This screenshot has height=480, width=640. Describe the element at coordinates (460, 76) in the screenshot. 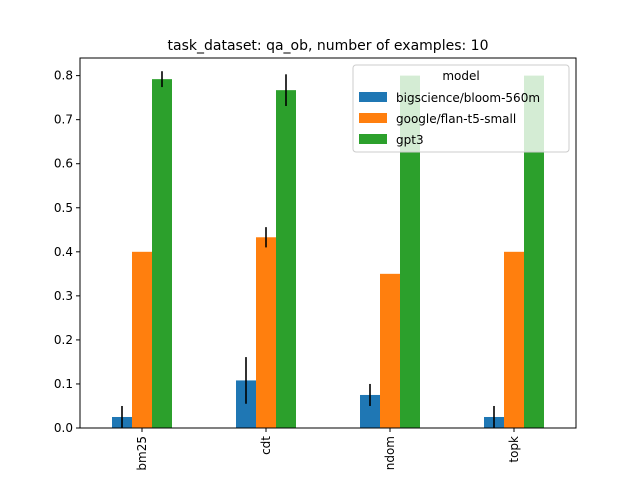

I see `legend-title: model` at that location.